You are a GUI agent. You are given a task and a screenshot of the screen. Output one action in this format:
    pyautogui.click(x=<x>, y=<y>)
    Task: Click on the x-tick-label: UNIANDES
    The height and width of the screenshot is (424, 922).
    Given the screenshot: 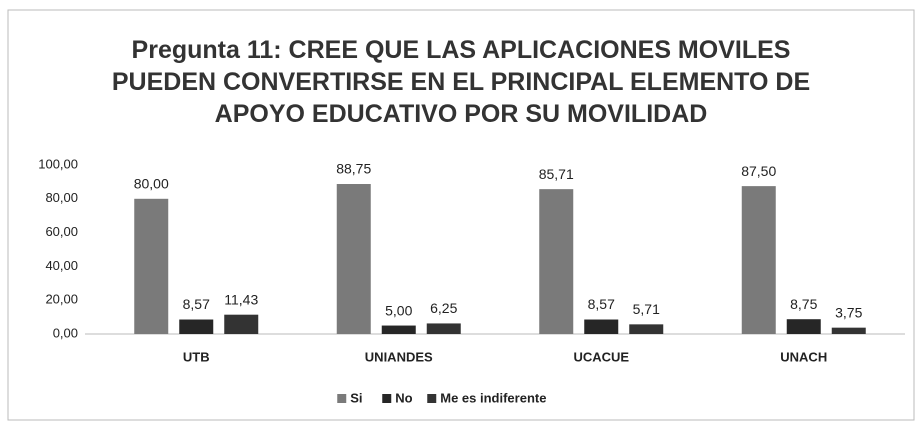 What is the action you would take?
    pyautogui.click(x=399, y=356)
    